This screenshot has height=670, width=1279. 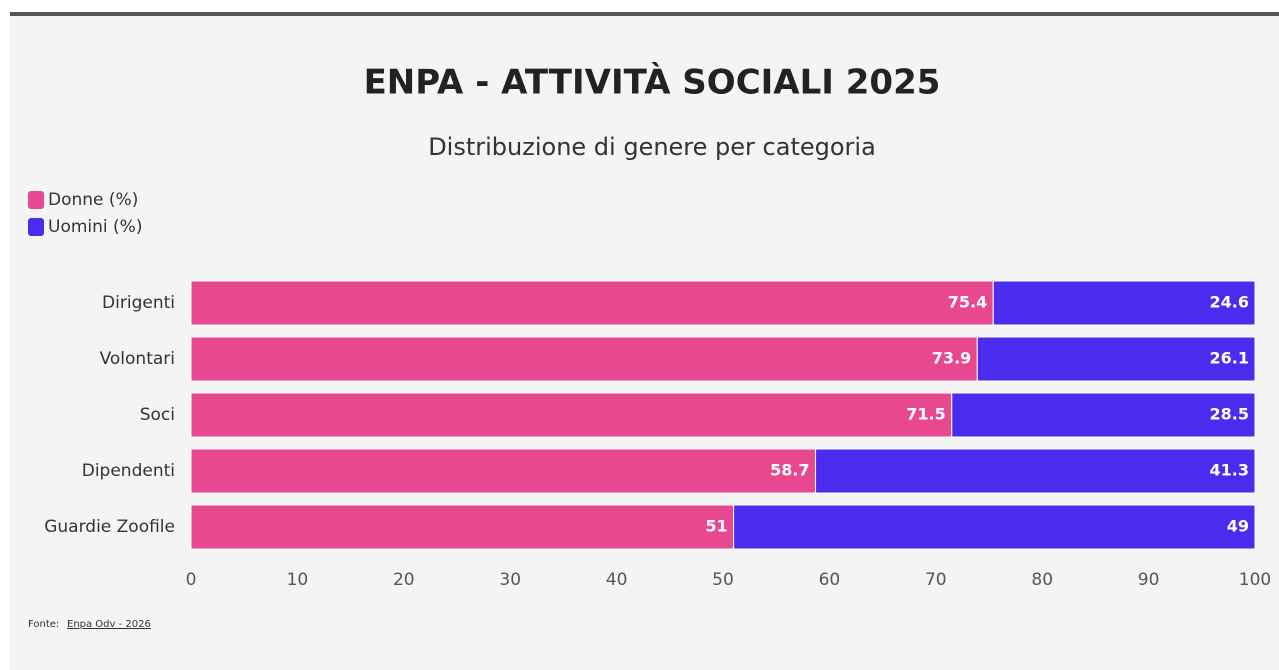 I want to click on legend-label: Donne (%), so click(x=93, y=200).